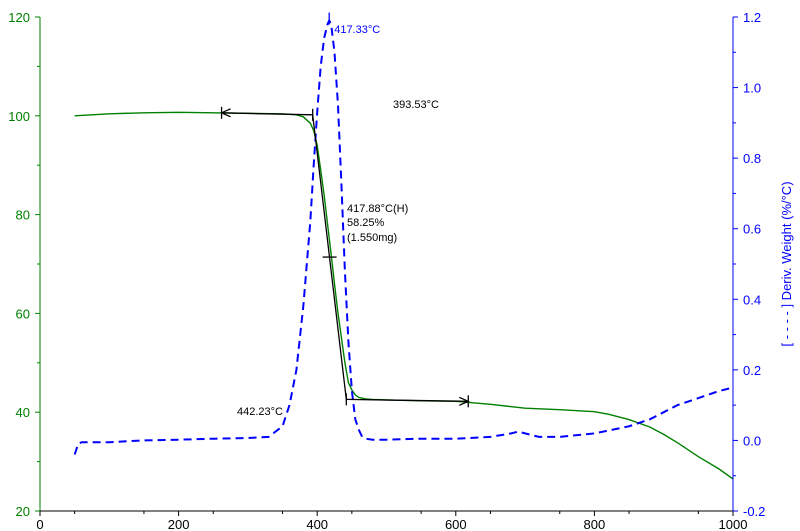 Image resolution: width=800 pixels, height=531 pixels. Describe the element at coordinates (786, 263) in the screenshot. I see `y-axis-right-label: [ - - - - ] Deriv. Weight (%/°C)` at that location.